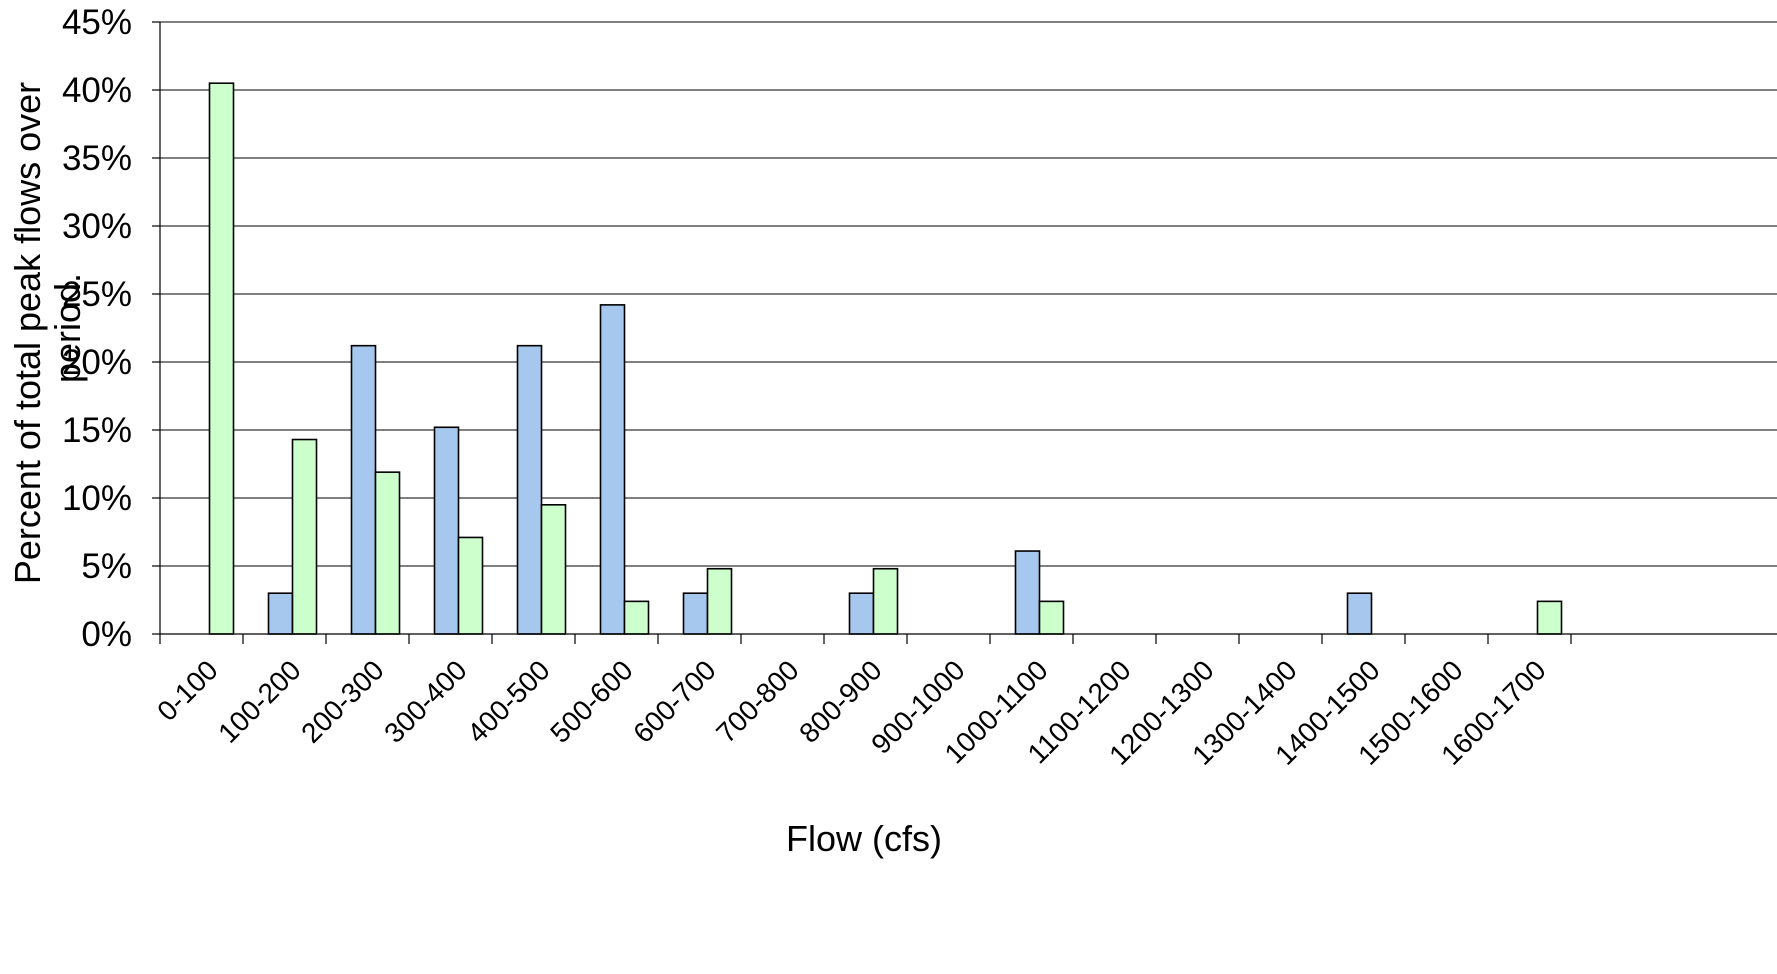 This screenshot has height=974, width=1777. What do you see at coordinates (508, 701) in the screenshot?
I see `x-tick-label: 400-500` at bounding box center [508, 701].